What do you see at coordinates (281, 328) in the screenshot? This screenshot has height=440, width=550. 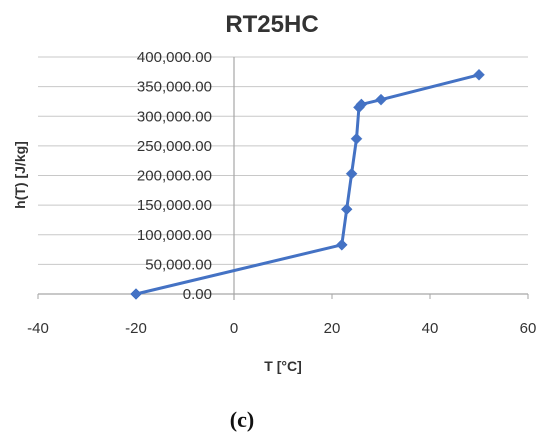 I see `x-tick-labels: -40 -20 0 20 40 60` at bounding box center [281, 328].